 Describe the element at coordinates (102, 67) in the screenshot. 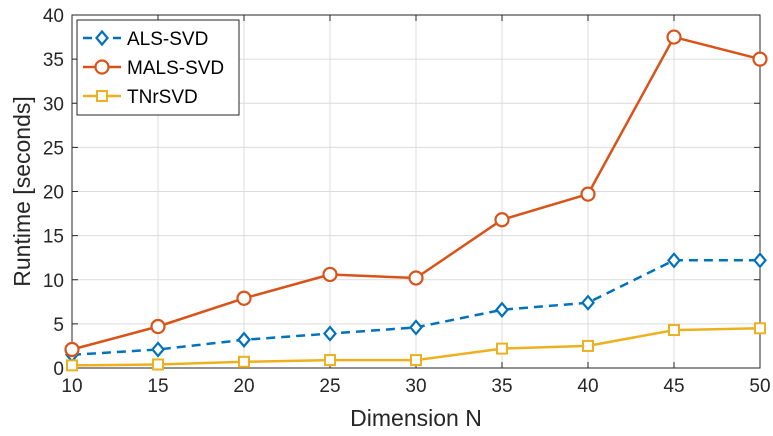

I see `legend-marker-mals-svd` at that location.